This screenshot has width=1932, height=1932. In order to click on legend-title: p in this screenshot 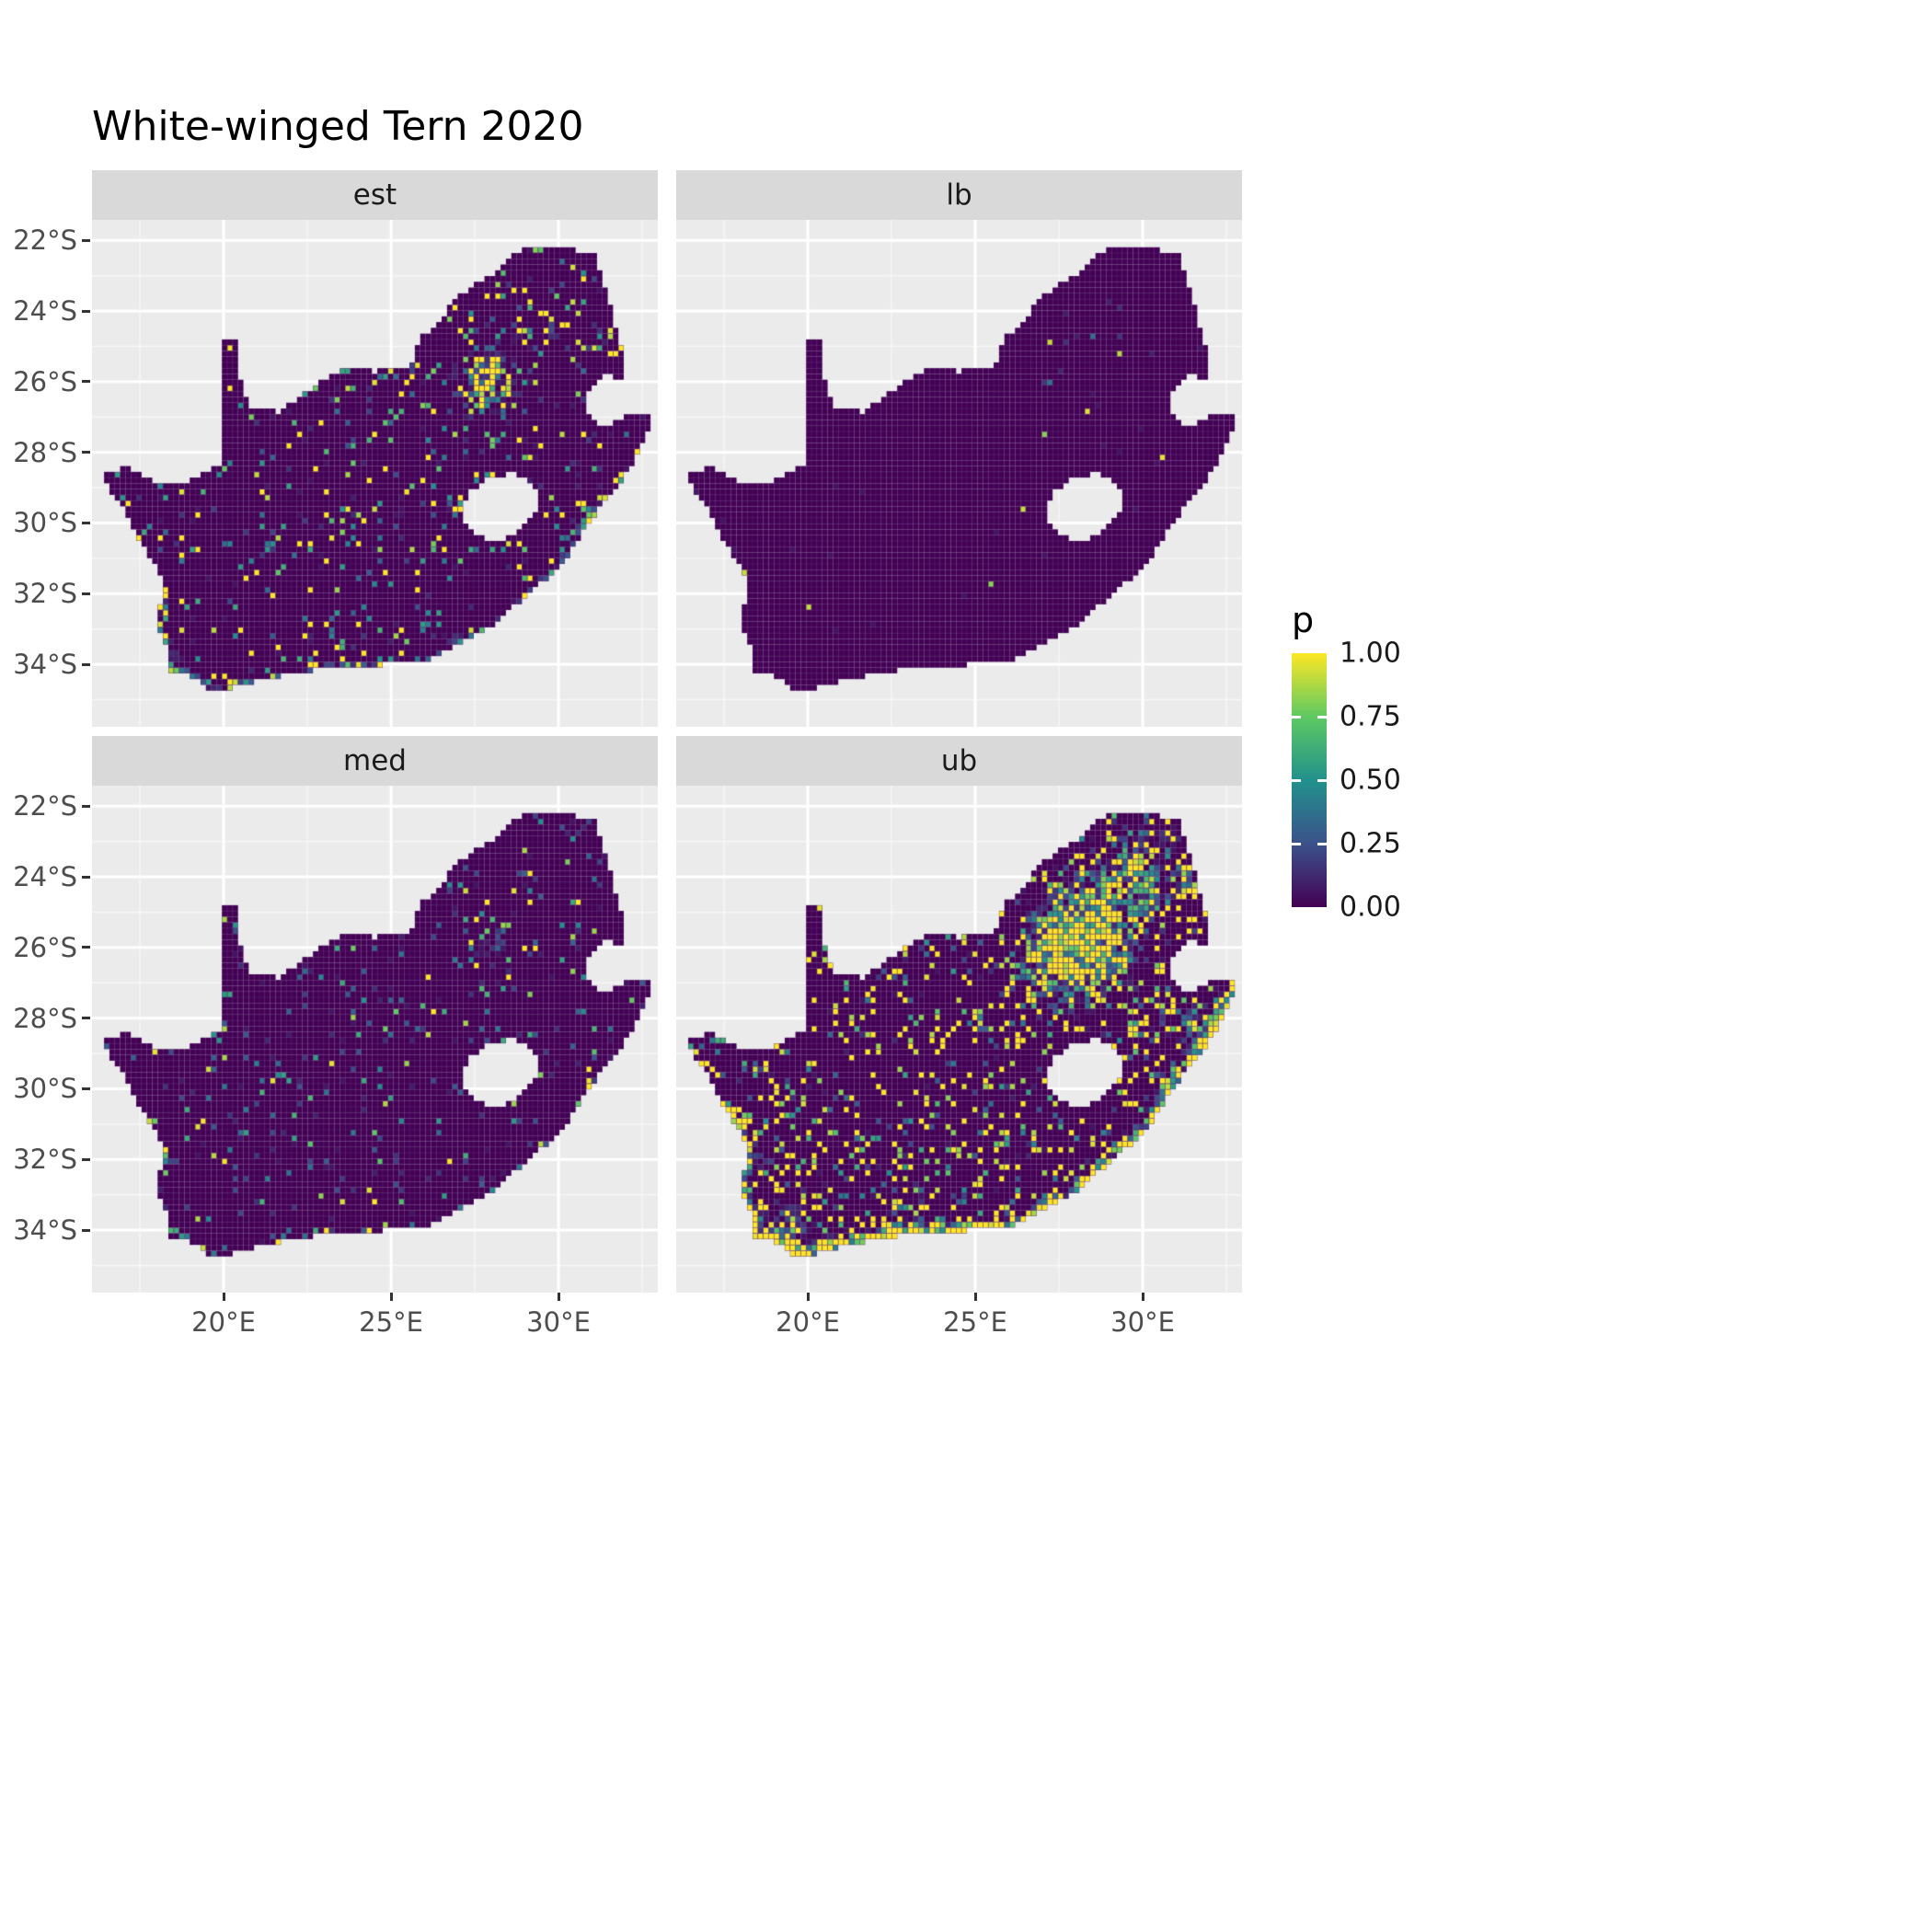, I will do `click(1303, 620)`.